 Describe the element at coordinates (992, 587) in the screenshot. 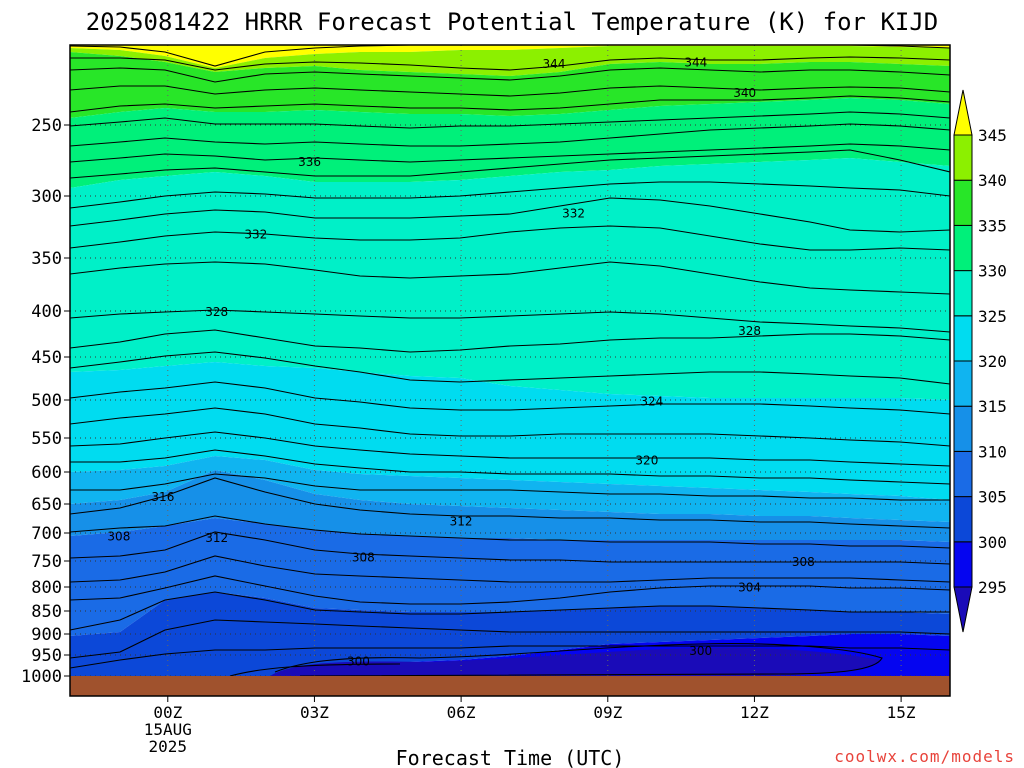

I see `colorbar-label: 295` at that location.